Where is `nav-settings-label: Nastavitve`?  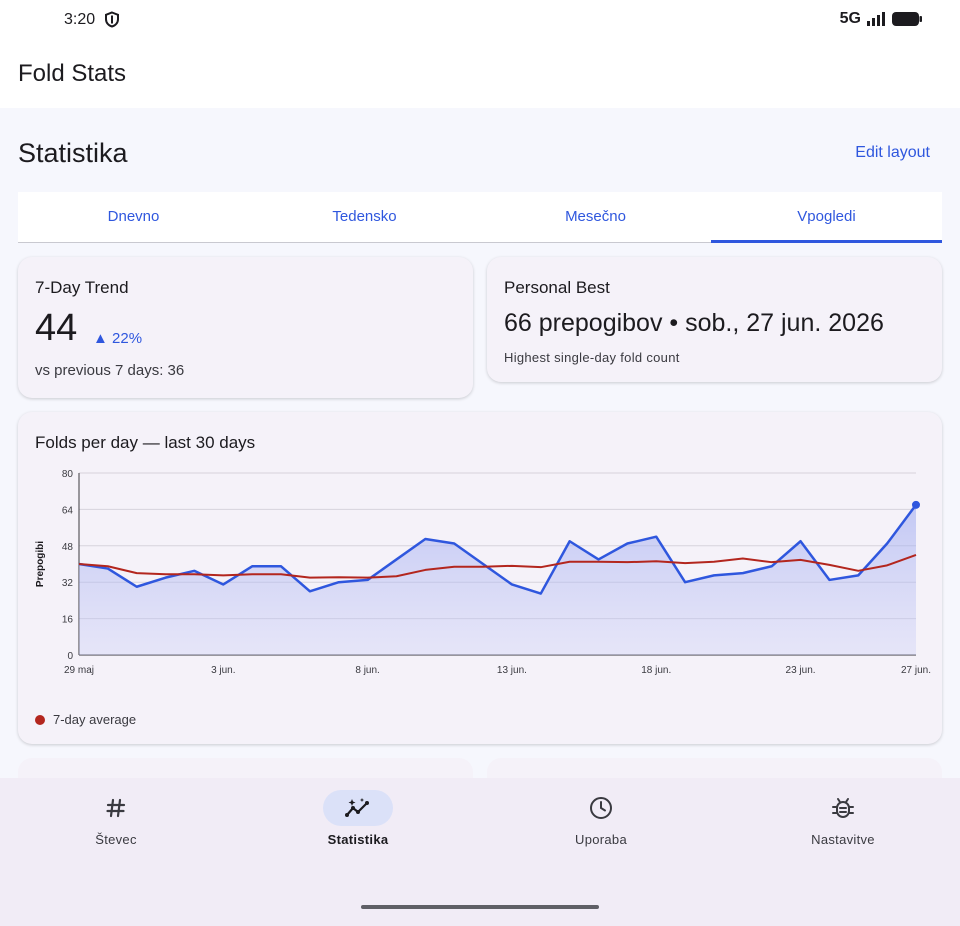 nav-settings-label: Nastavitve is located at coordinates (843, 839).